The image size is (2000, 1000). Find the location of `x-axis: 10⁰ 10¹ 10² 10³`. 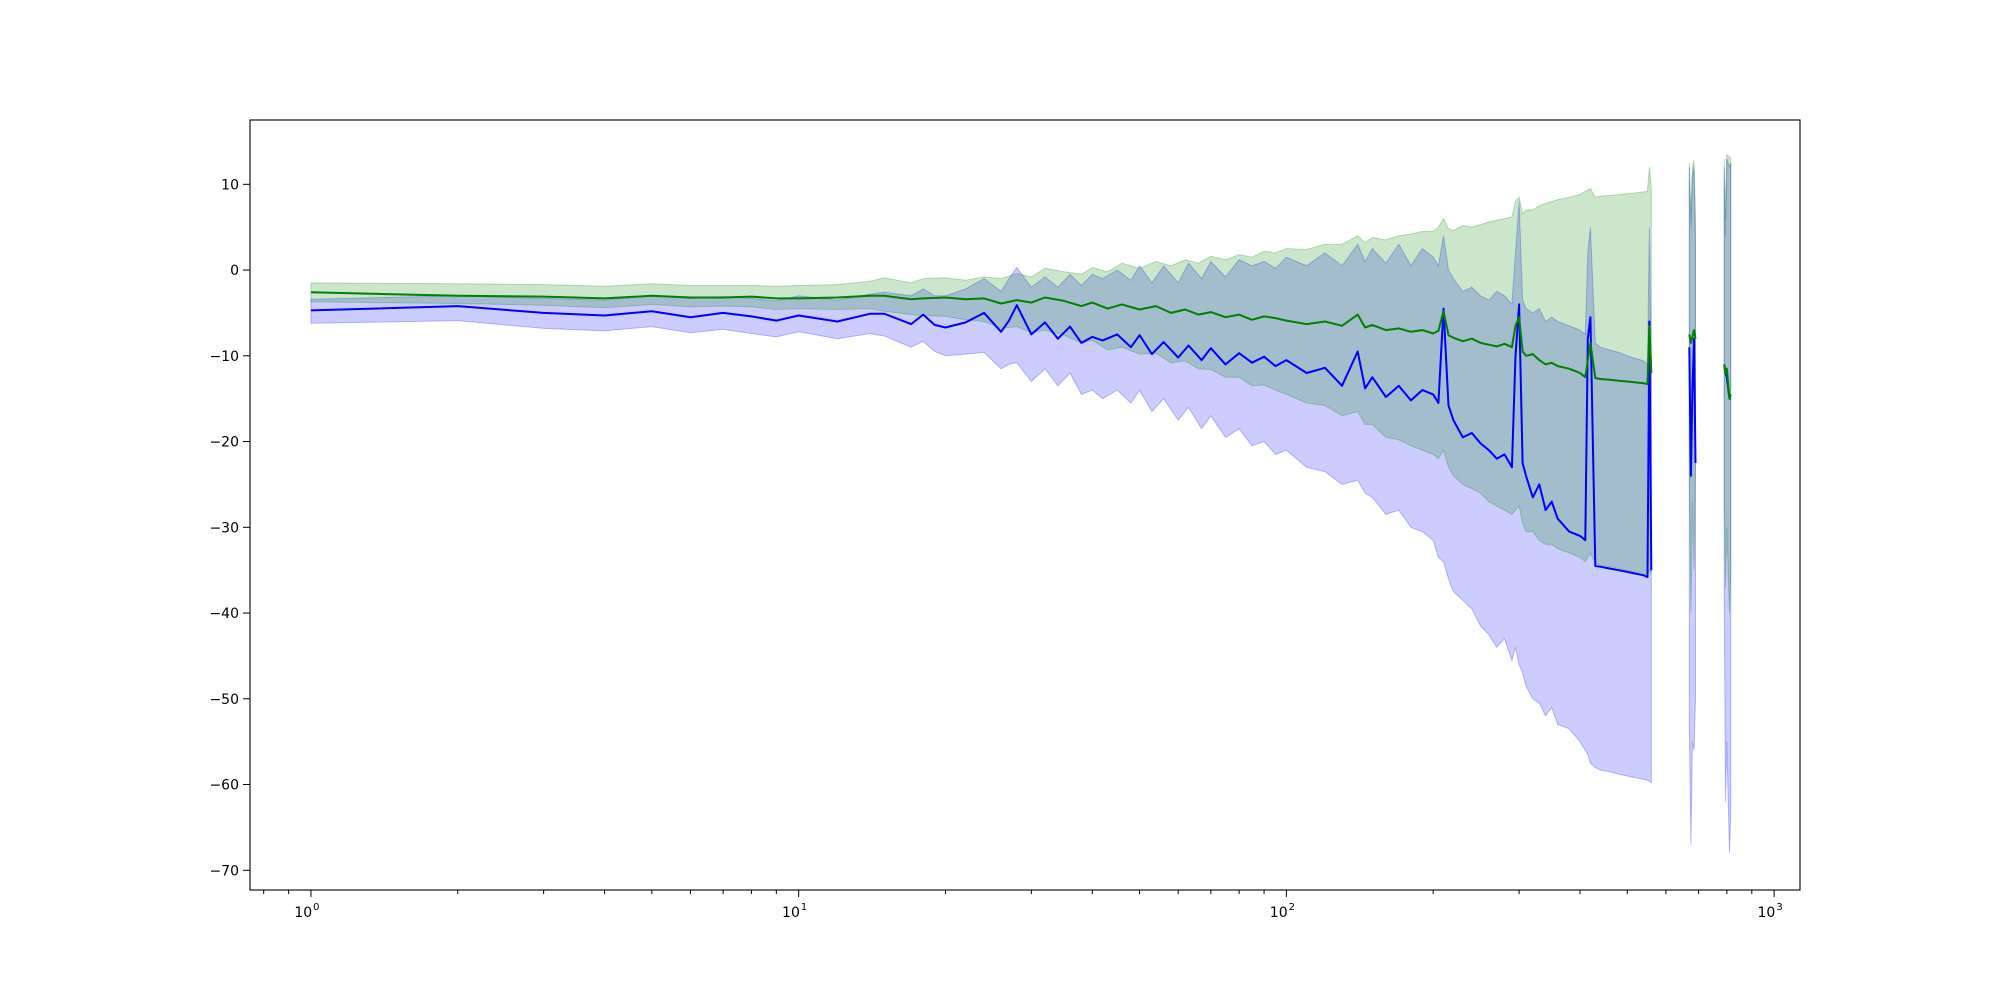

x-axis: 10⁰ 10¹ 10² 10³ is located at coordinates (1023, 905).